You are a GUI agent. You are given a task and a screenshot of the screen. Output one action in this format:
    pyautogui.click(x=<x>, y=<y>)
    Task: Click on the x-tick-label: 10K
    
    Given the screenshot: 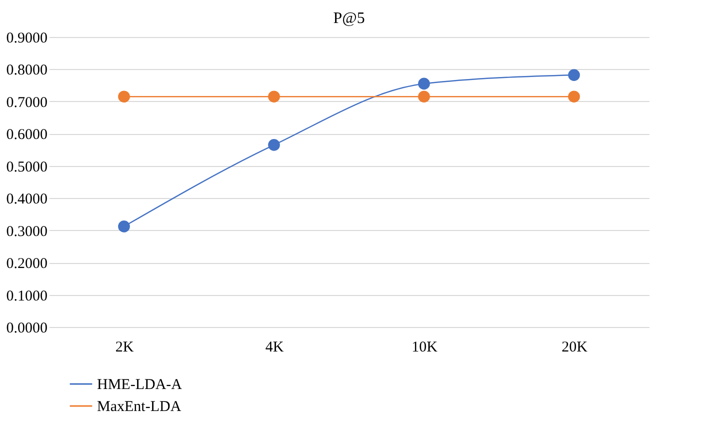 What is the action you would take?
    pyautogui.click(x=425, y=348)
    